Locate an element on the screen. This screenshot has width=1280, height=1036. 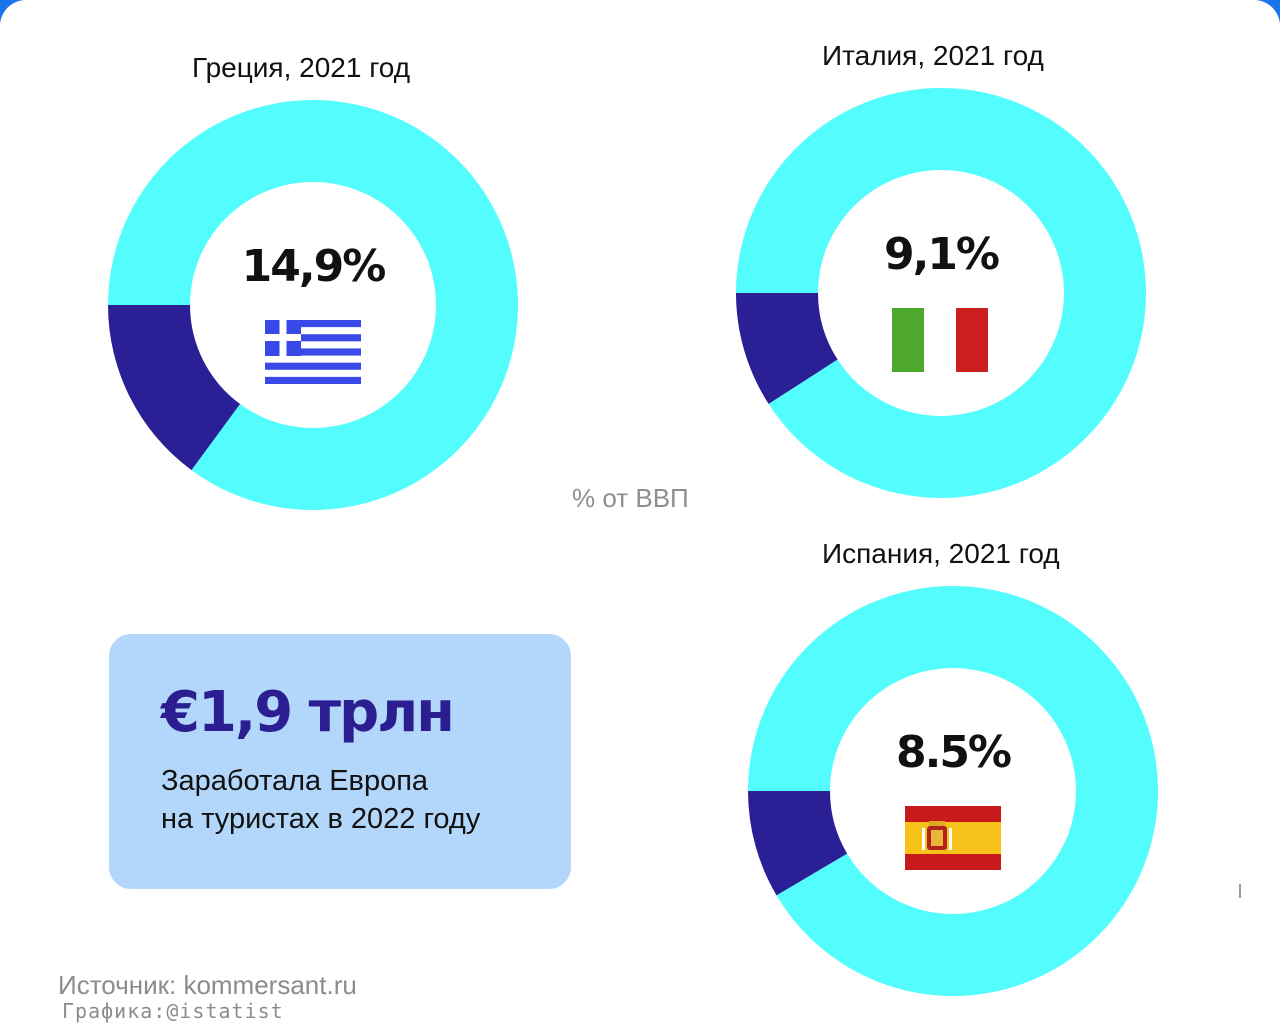
unit-label: % от ВВП is located at coordinates (630, 498).